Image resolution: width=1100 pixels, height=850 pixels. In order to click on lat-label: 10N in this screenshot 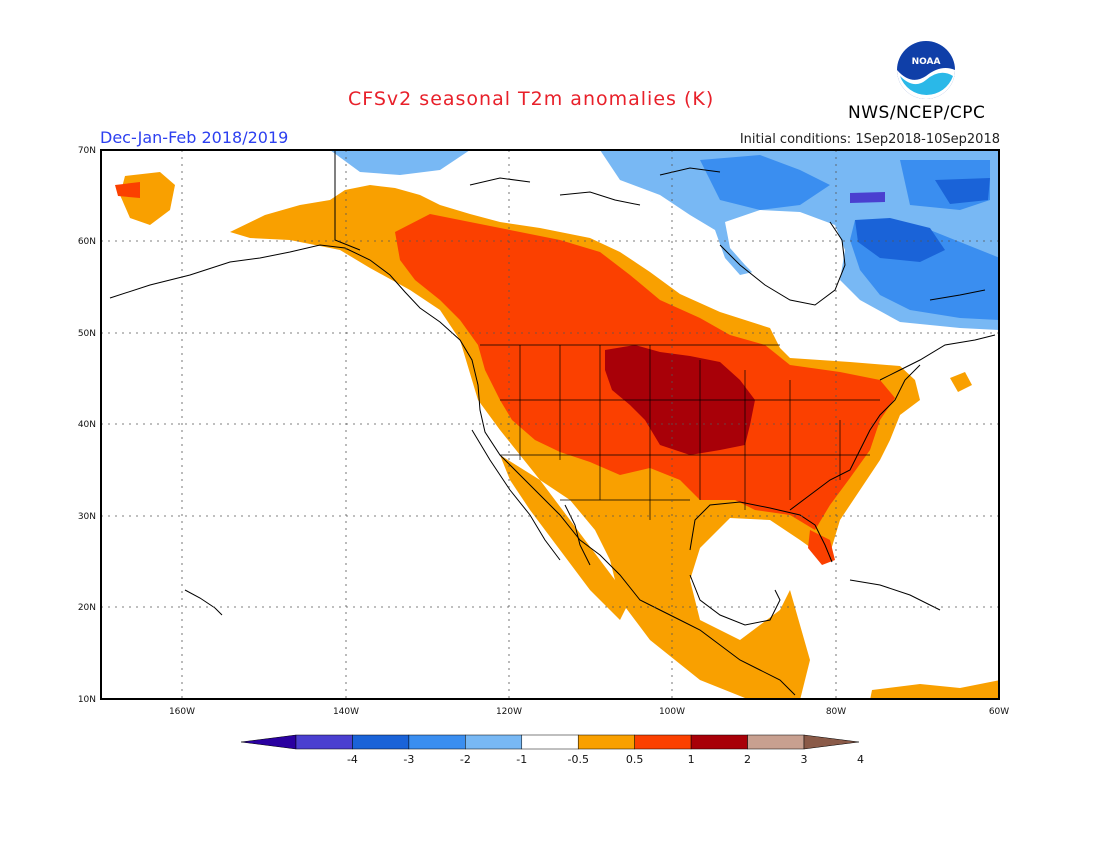, I will do `click(87, 700)`.